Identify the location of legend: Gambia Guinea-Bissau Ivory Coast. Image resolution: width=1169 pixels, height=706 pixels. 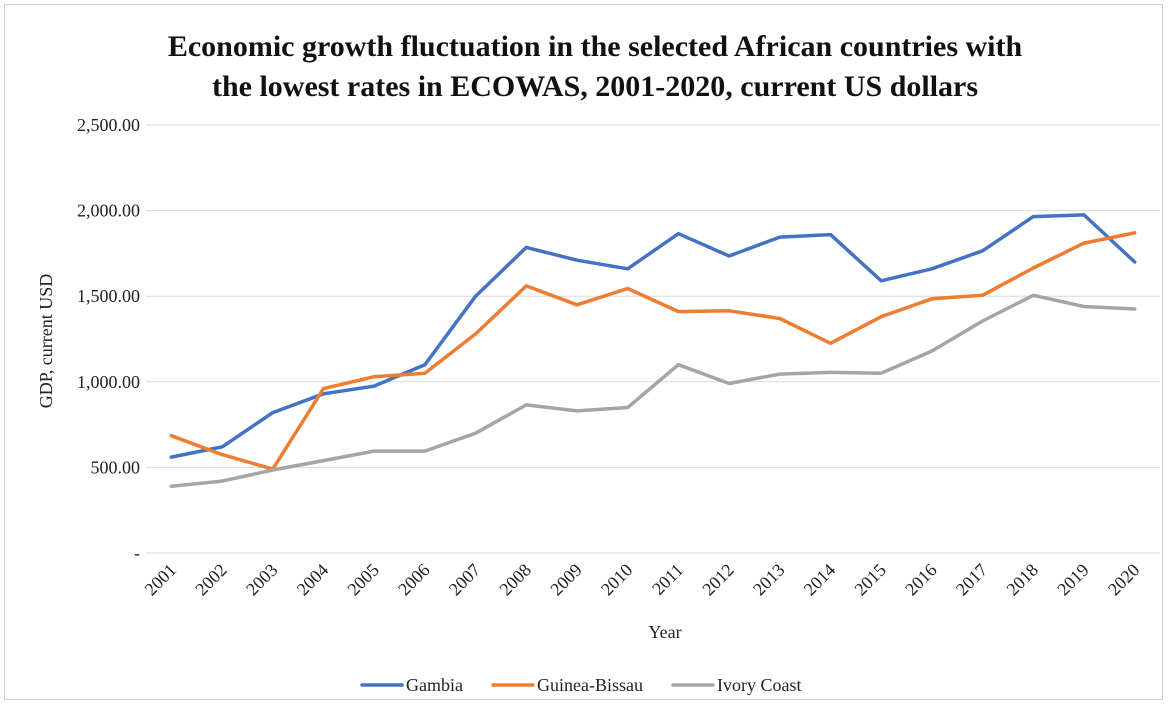
(581, 685).